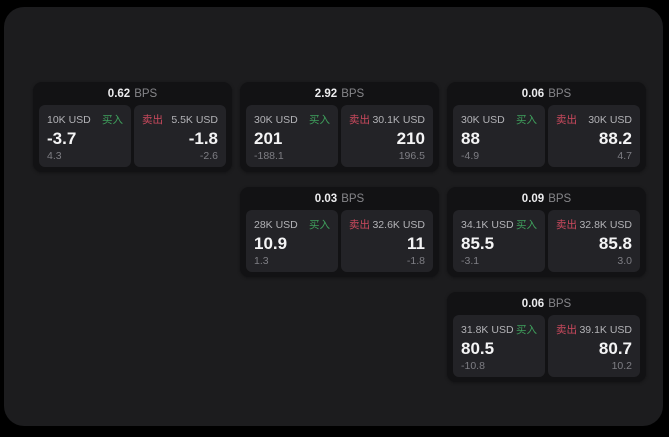  I want to click on buy-price: 80.5, so click(478, 349).